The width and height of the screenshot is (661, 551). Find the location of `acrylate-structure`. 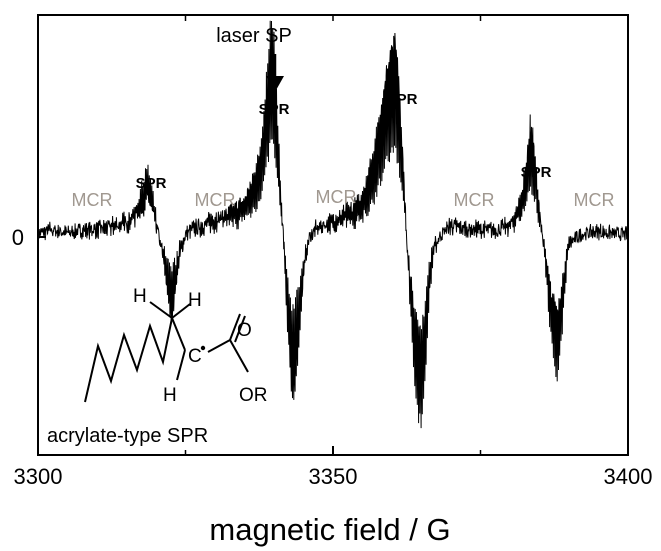

acrylate-structure is located at coordinates (166, 352).